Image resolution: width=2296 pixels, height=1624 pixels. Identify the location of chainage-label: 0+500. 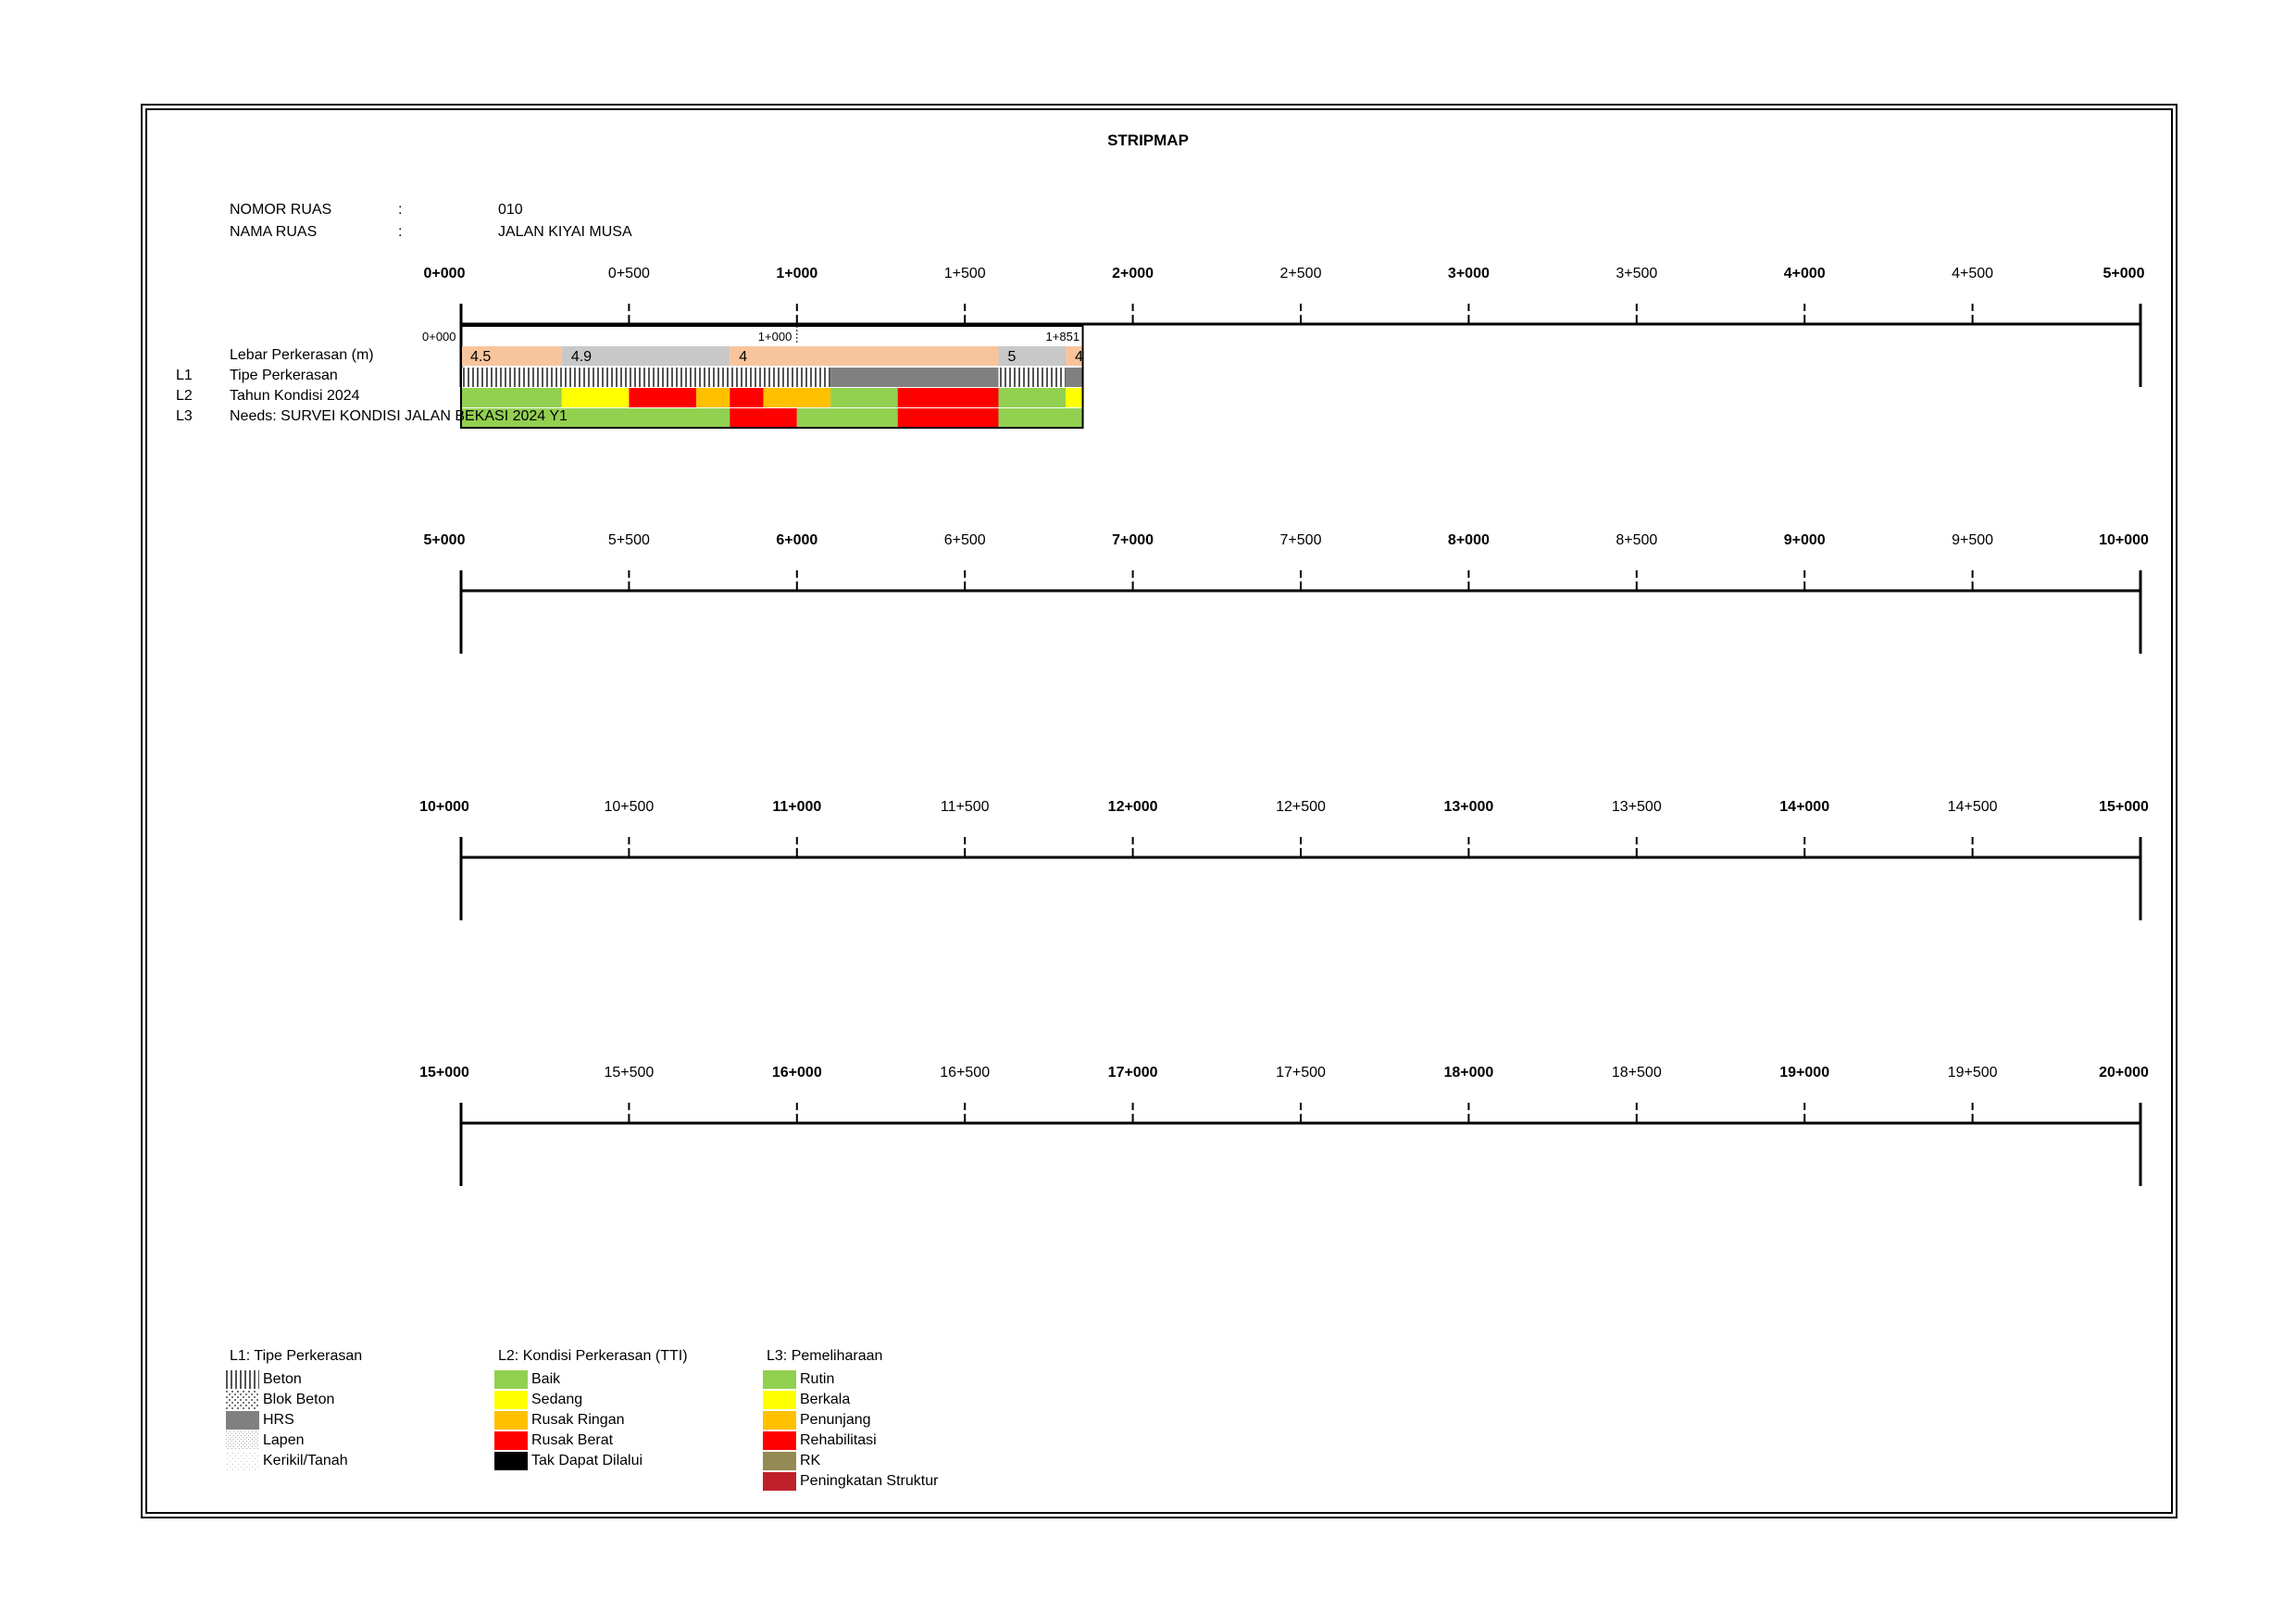
(629, 273).